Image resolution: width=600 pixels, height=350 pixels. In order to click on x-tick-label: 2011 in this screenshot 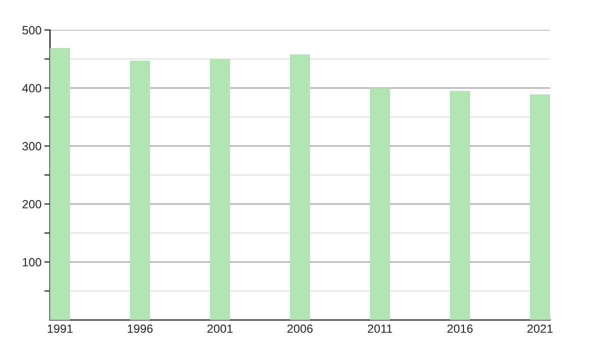, I will do `click(380, 328)`.